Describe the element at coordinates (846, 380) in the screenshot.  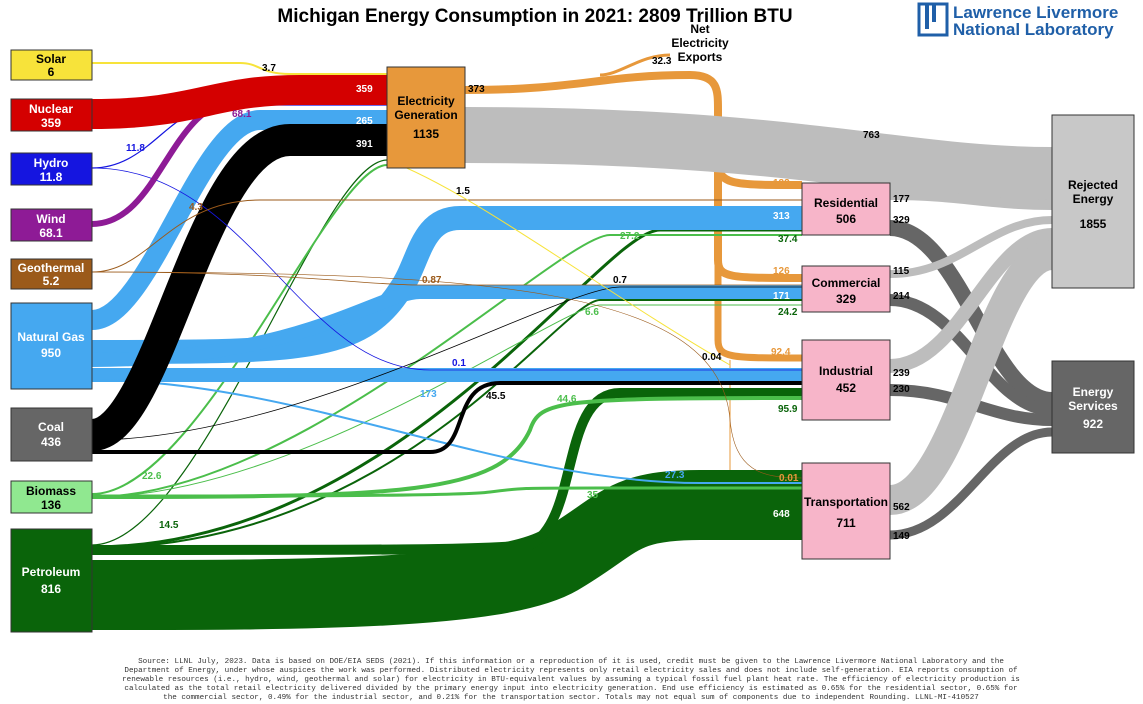
I see `sector-industrial: Industrial 452` at that location.